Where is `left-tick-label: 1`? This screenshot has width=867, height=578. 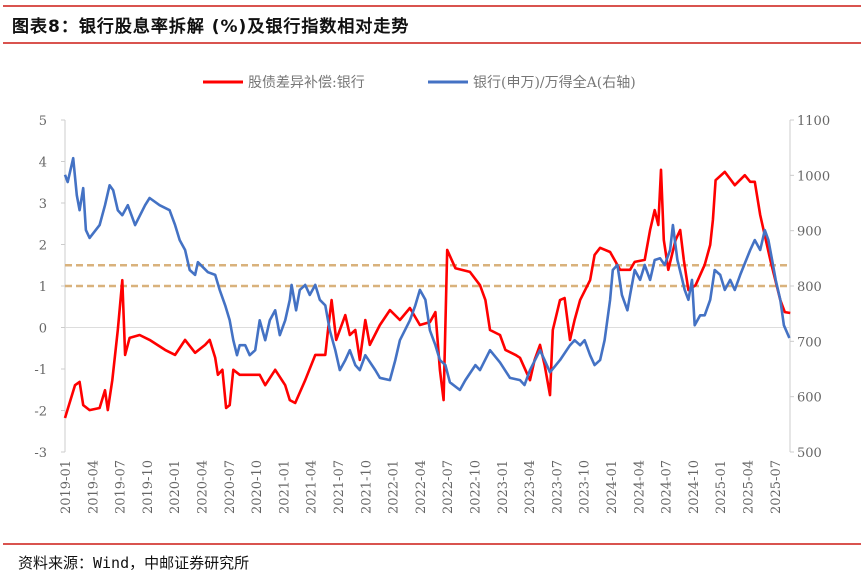 left-tick-label: 1 is located at coordinates (43, 287).